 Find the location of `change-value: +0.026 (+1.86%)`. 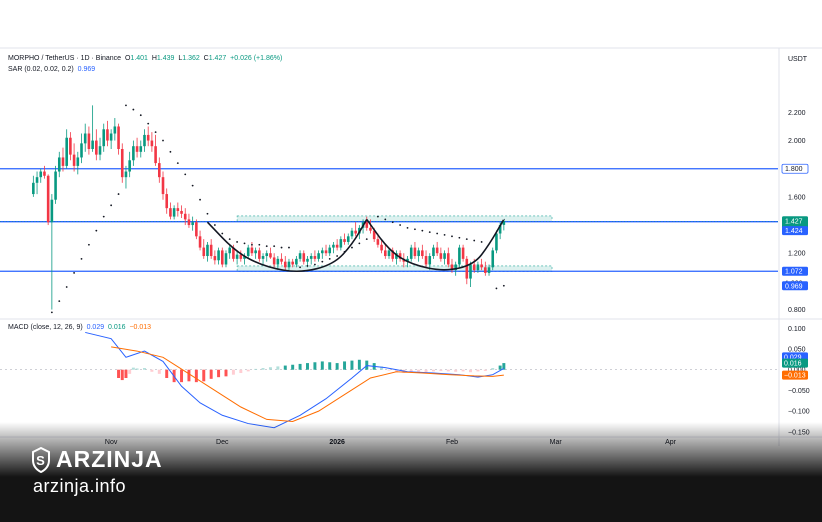

change-value: +0.026 (+1.86%) is located at coordinates (256, 58).